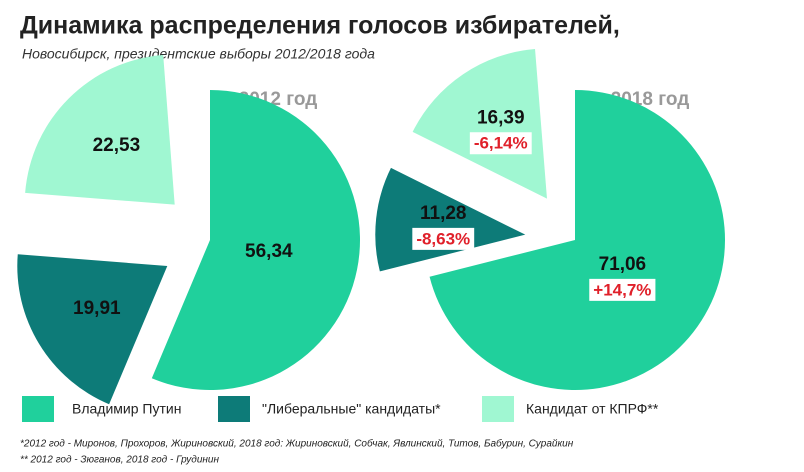  Describe the element at coordinates (97, 308) in the screenshot. I see `value-label: 19,91` at that location.